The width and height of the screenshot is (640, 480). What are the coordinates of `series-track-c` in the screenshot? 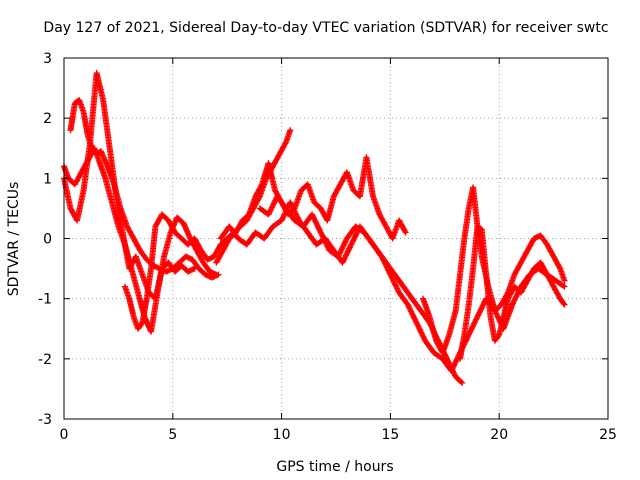 It's located at (144, 189).